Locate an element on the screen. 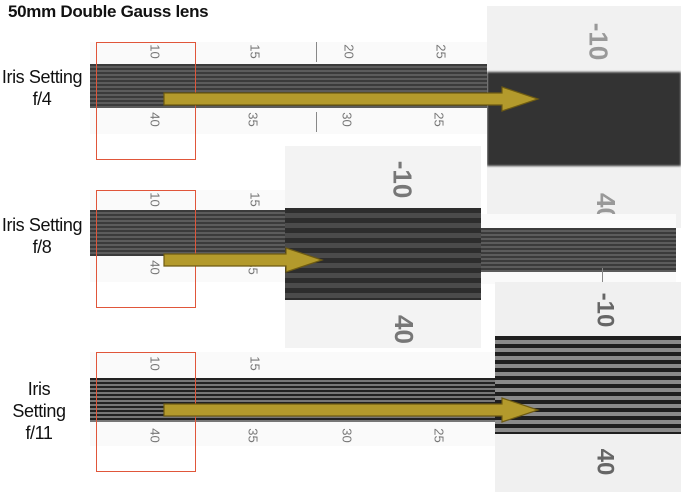 The image size is (686, 495). zoom-arrow-f8 is located at coordinates (243, 260).